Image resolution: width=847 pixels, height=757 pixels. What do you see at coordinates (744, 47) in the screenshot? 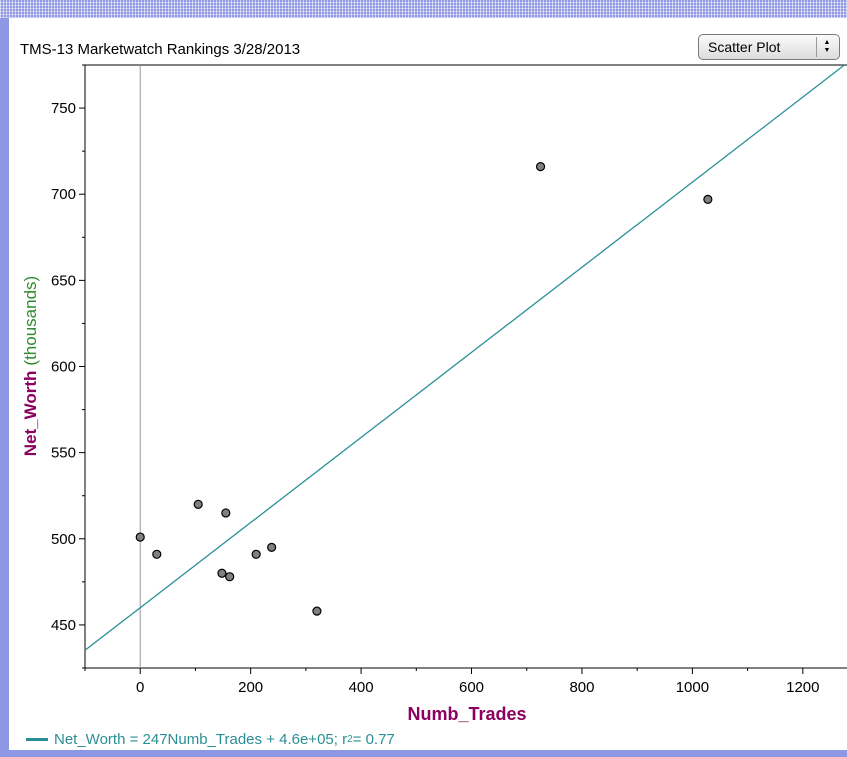
I see `plot-type-selected: Scatter Plot` at bounding box center [744, 47].